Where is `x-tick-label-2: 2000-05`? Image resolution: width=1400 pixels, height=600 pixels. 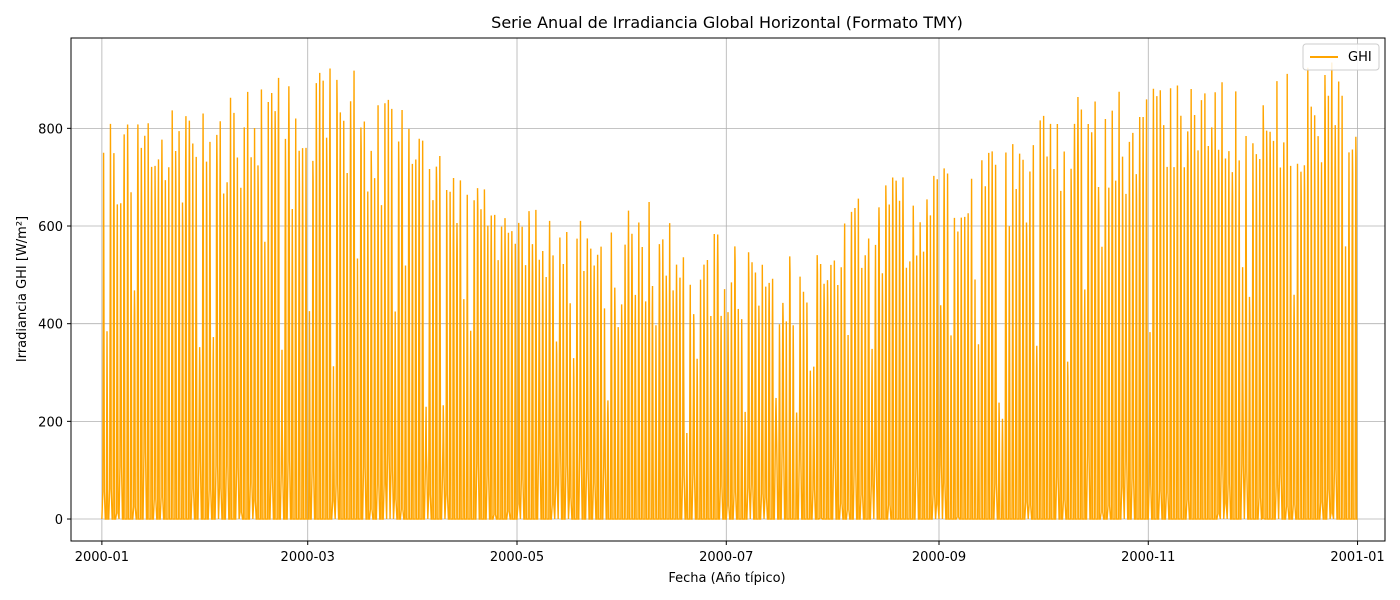 x-tick-label-2: 2000-05 is located at coordinates (517, 557).